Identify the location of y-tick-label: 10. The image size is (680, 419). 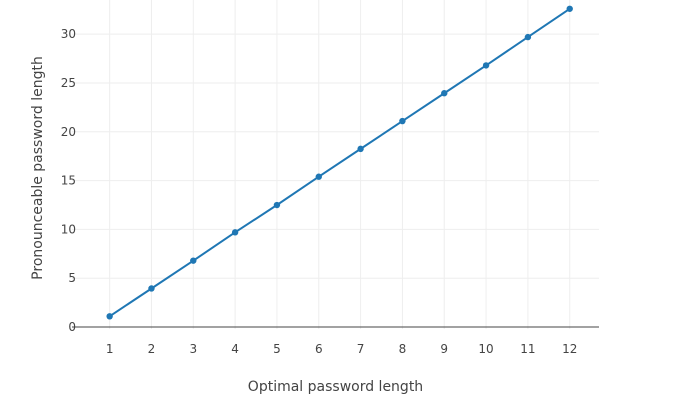
(68, 229).